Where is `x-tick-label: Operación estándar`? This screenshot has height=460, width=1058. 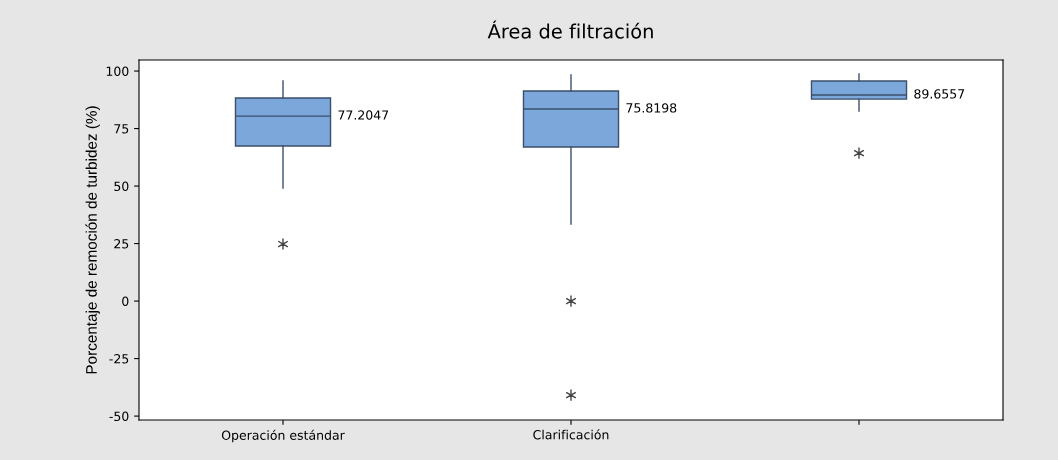 x-tick-label: Operación estándar is located at coordinates (283, 436).